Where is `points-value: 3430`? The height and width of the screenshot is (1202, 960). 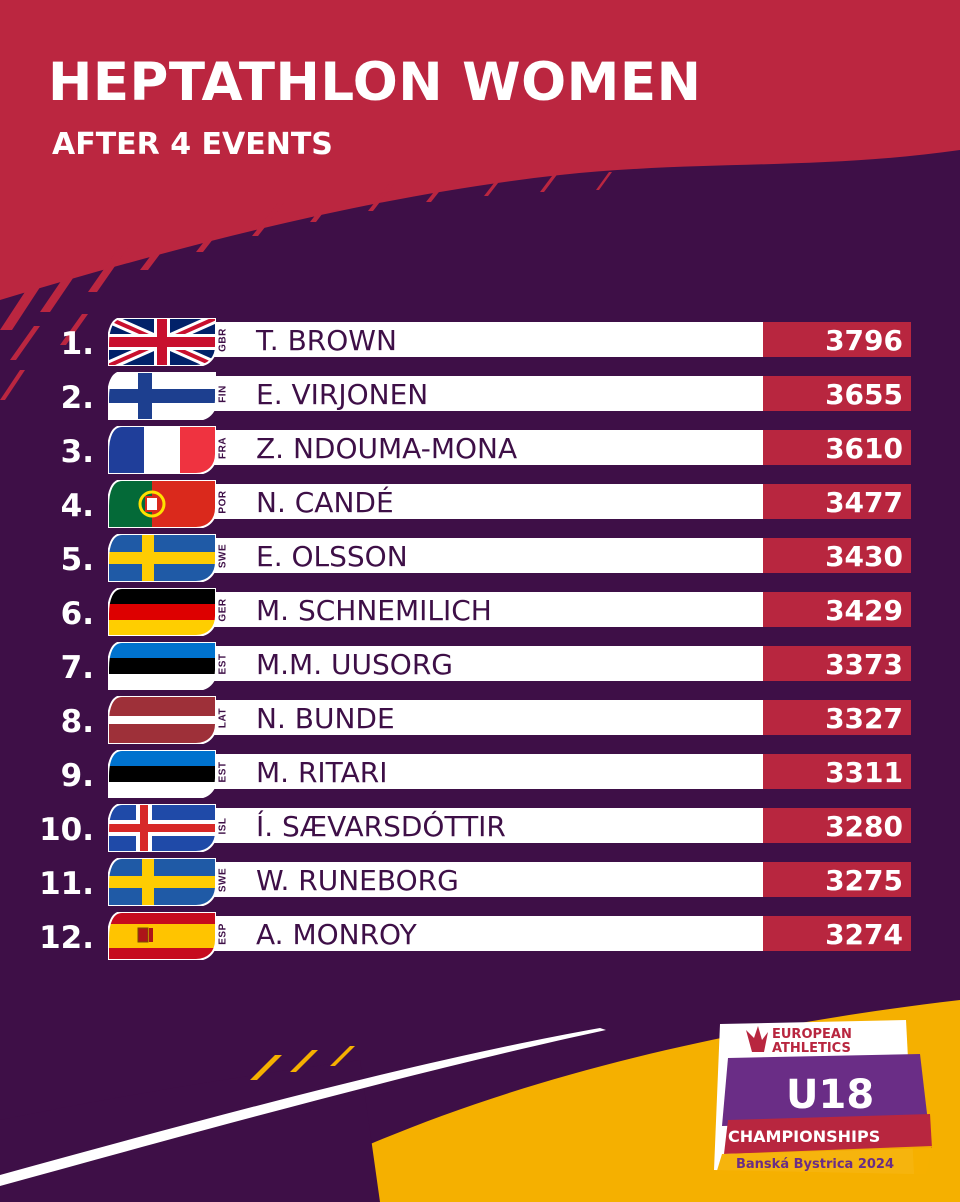
points-value: 3430 is located at coordinates (864, 556).